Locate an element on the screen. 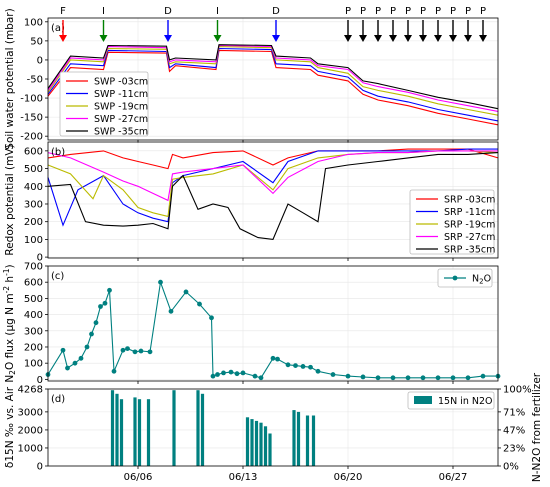 This screenshot has width=550, height=487. x-tick-label: 06/13 is located at coordinates (243, 477).